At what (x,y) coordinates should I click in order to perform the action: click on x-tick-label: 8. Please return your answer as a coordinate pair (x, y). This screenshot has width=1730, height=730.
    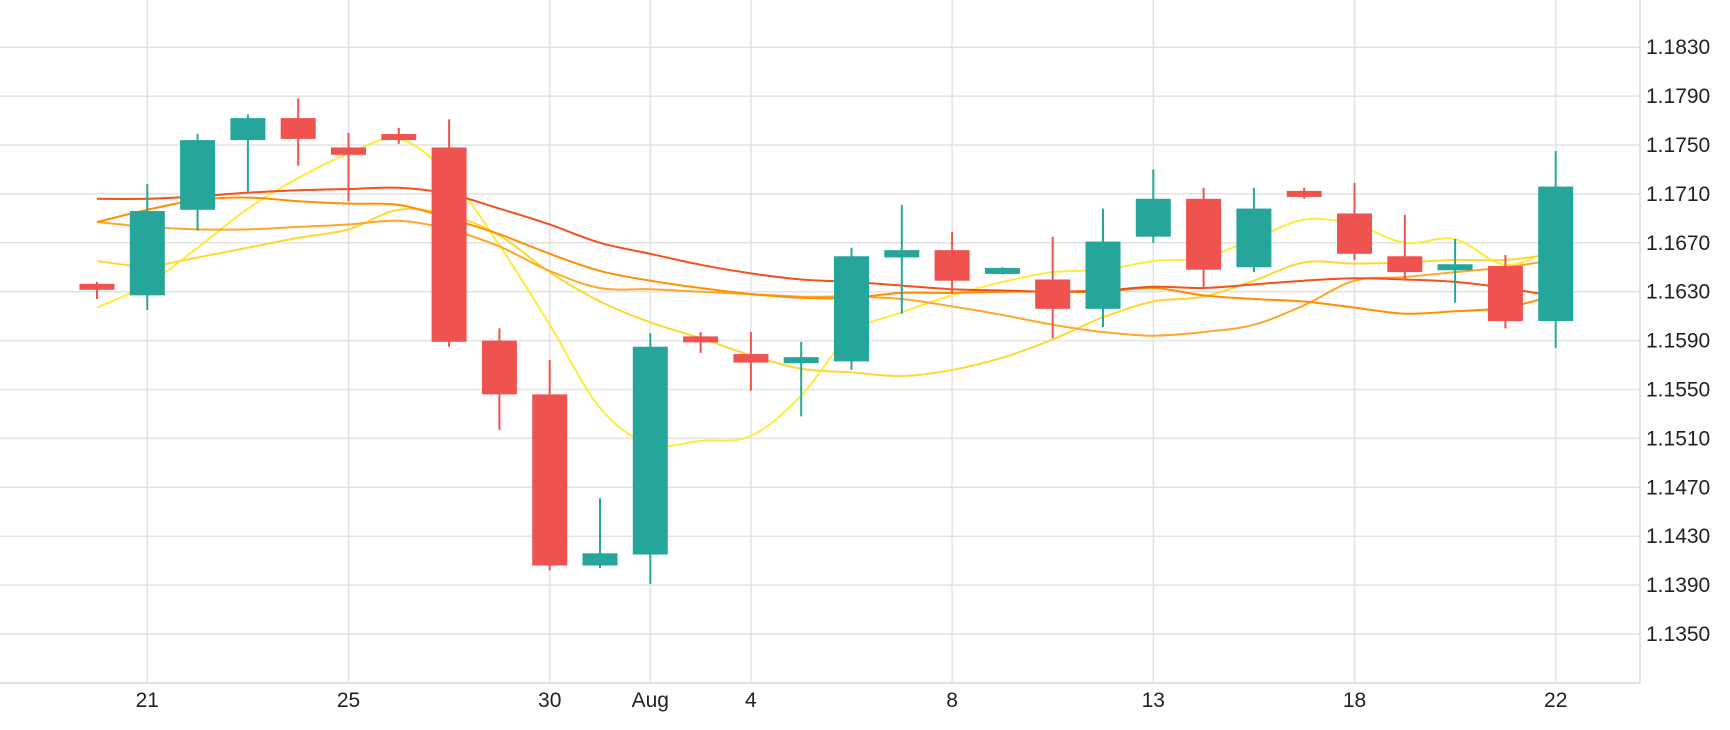
    Looking at the image, I should click on (952, 700).